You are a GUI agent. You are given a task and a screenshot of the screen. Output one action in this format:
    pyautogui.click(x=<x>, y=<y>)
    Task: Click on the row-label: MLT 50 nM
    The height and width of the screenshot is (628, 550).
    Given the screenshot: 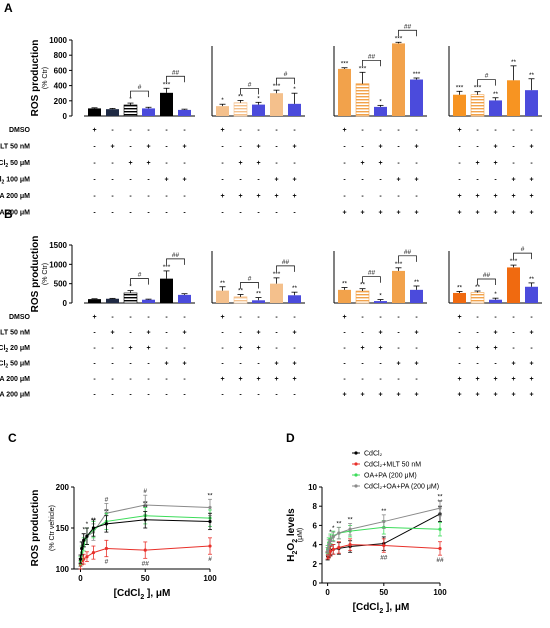 What is the action you would take?
    pyautogui.click(x=15, y=147)
    